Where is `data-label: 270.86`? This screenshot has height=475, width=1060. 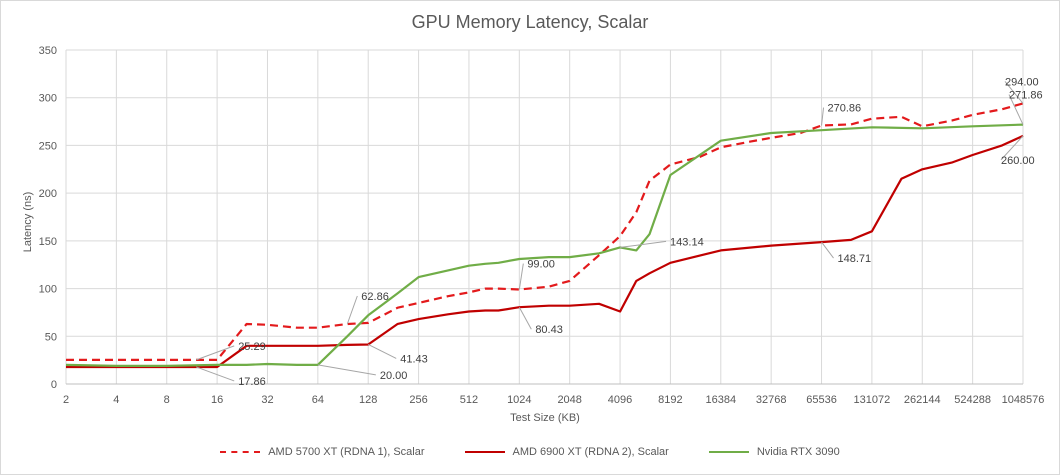
data-label: 270.86 is located at coordinates (845, 109).